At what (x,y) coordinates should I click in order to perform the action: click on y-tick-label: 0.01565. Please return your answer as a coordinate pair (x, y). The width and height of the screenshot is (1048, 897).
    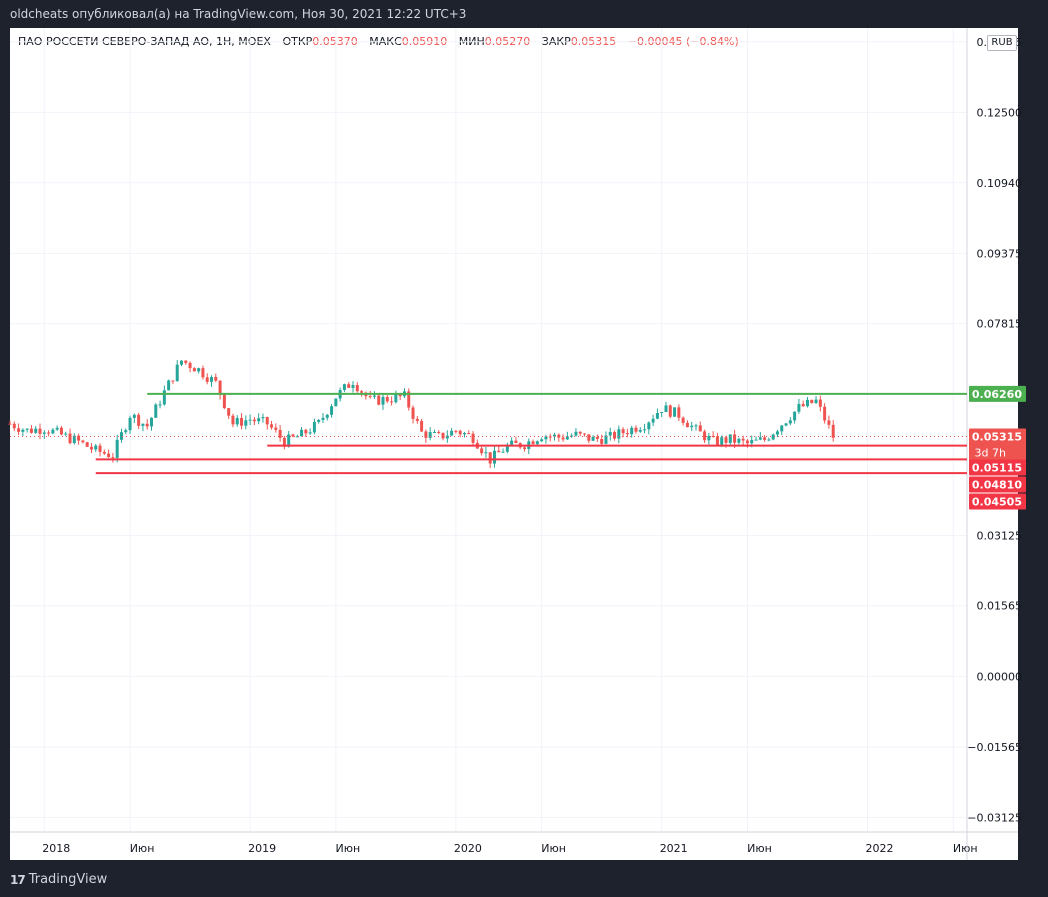
    Looking at the image, I should click on (1000, 606).